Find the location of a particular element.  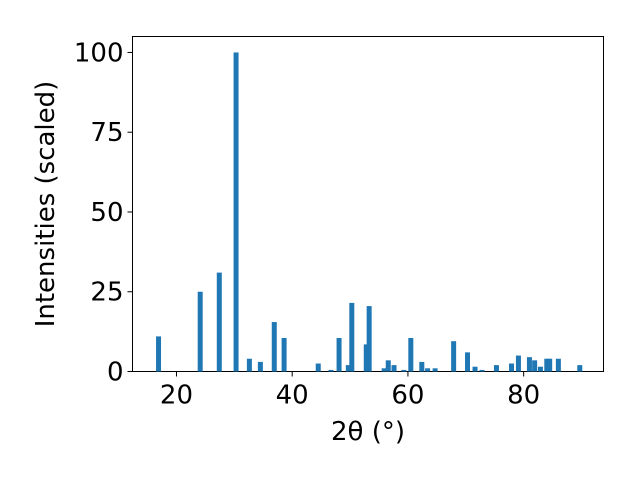

y-tick-label: 75 is located at coordinates (106, 133).